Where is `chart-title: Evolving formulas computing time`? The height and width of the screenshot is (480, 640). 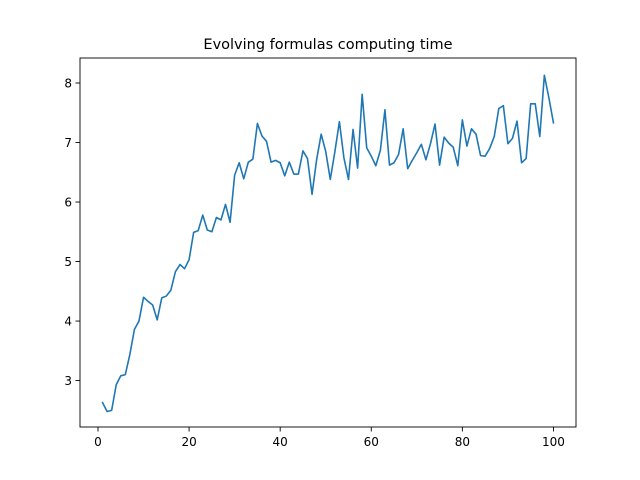
chart-title: Evolving formulas computing time is located at coordinates (327, 45).